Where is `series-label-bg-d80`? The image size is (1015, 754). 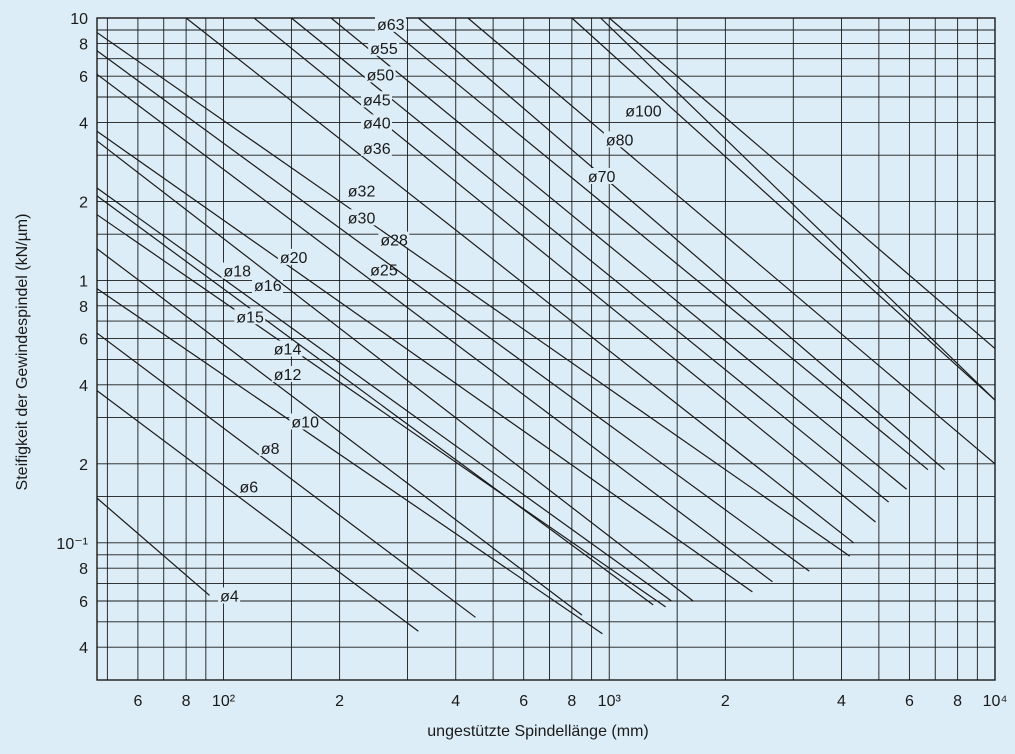
series-label-bg-d80 is located at coordinates (619, 139).